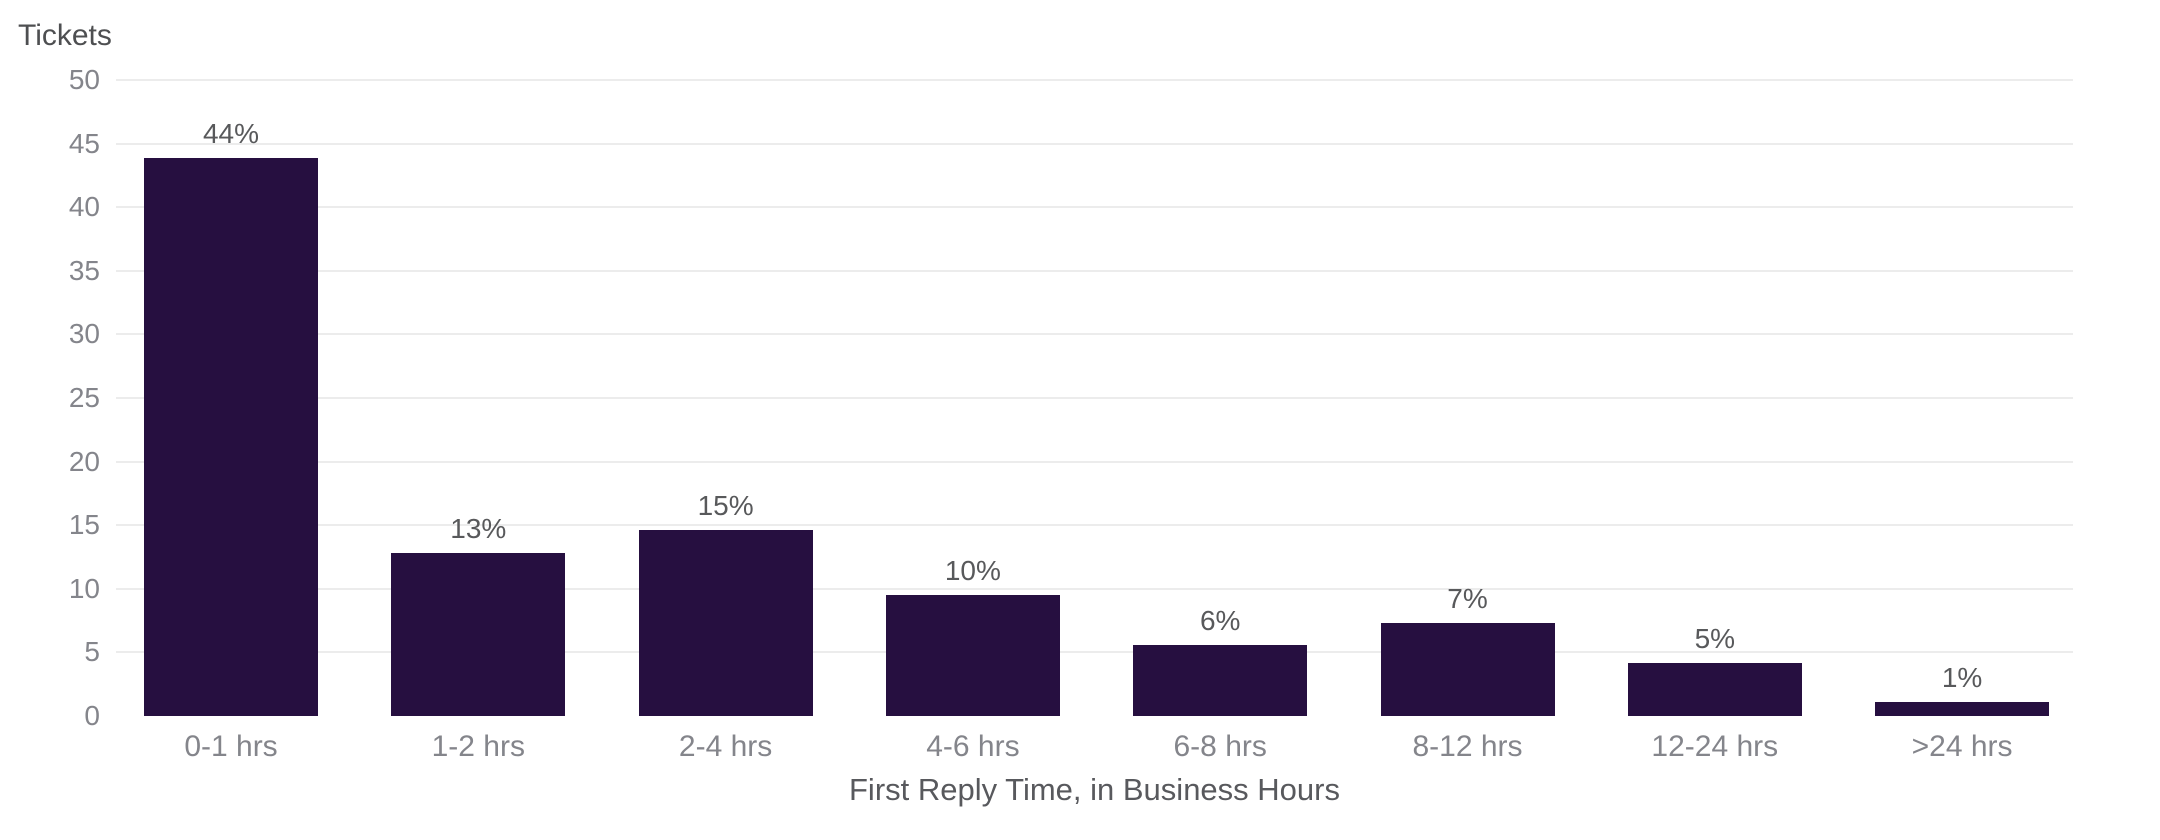  I want to click on bar-4-6-hrs, so click(972, 655).